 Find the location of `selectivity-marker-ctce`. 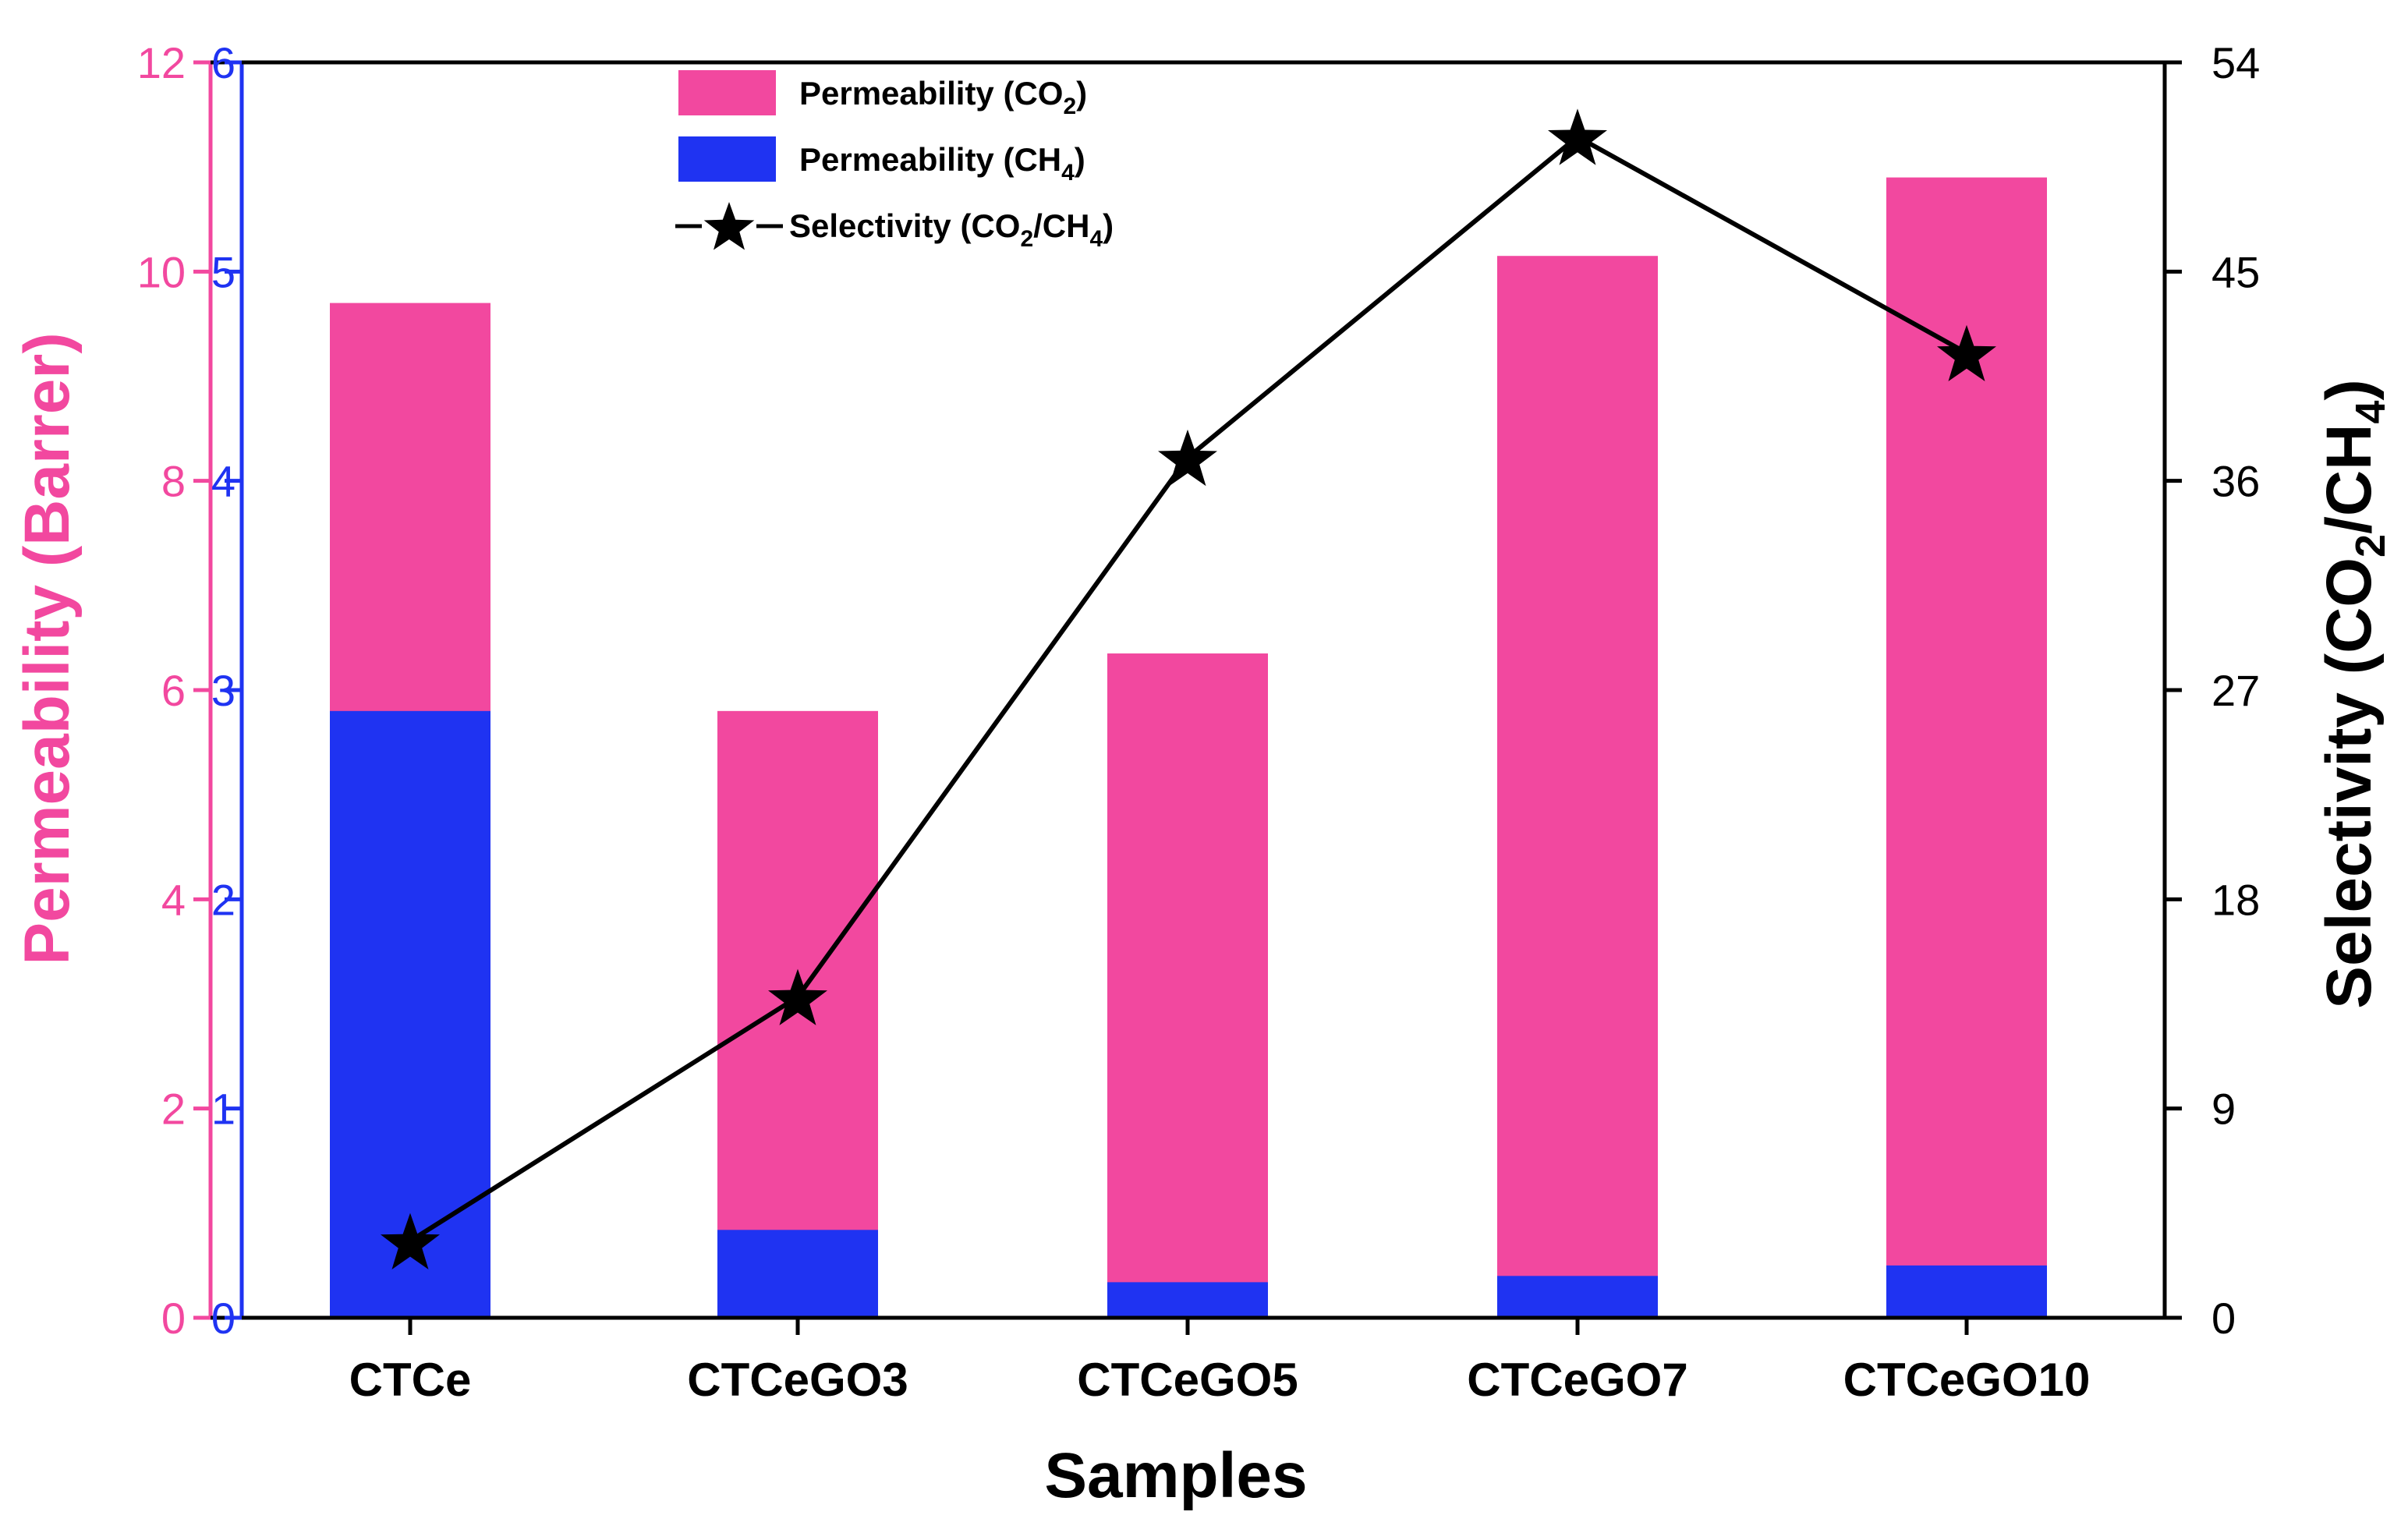

selectivity-marker-ctce is located at coordinates (410, 1241).